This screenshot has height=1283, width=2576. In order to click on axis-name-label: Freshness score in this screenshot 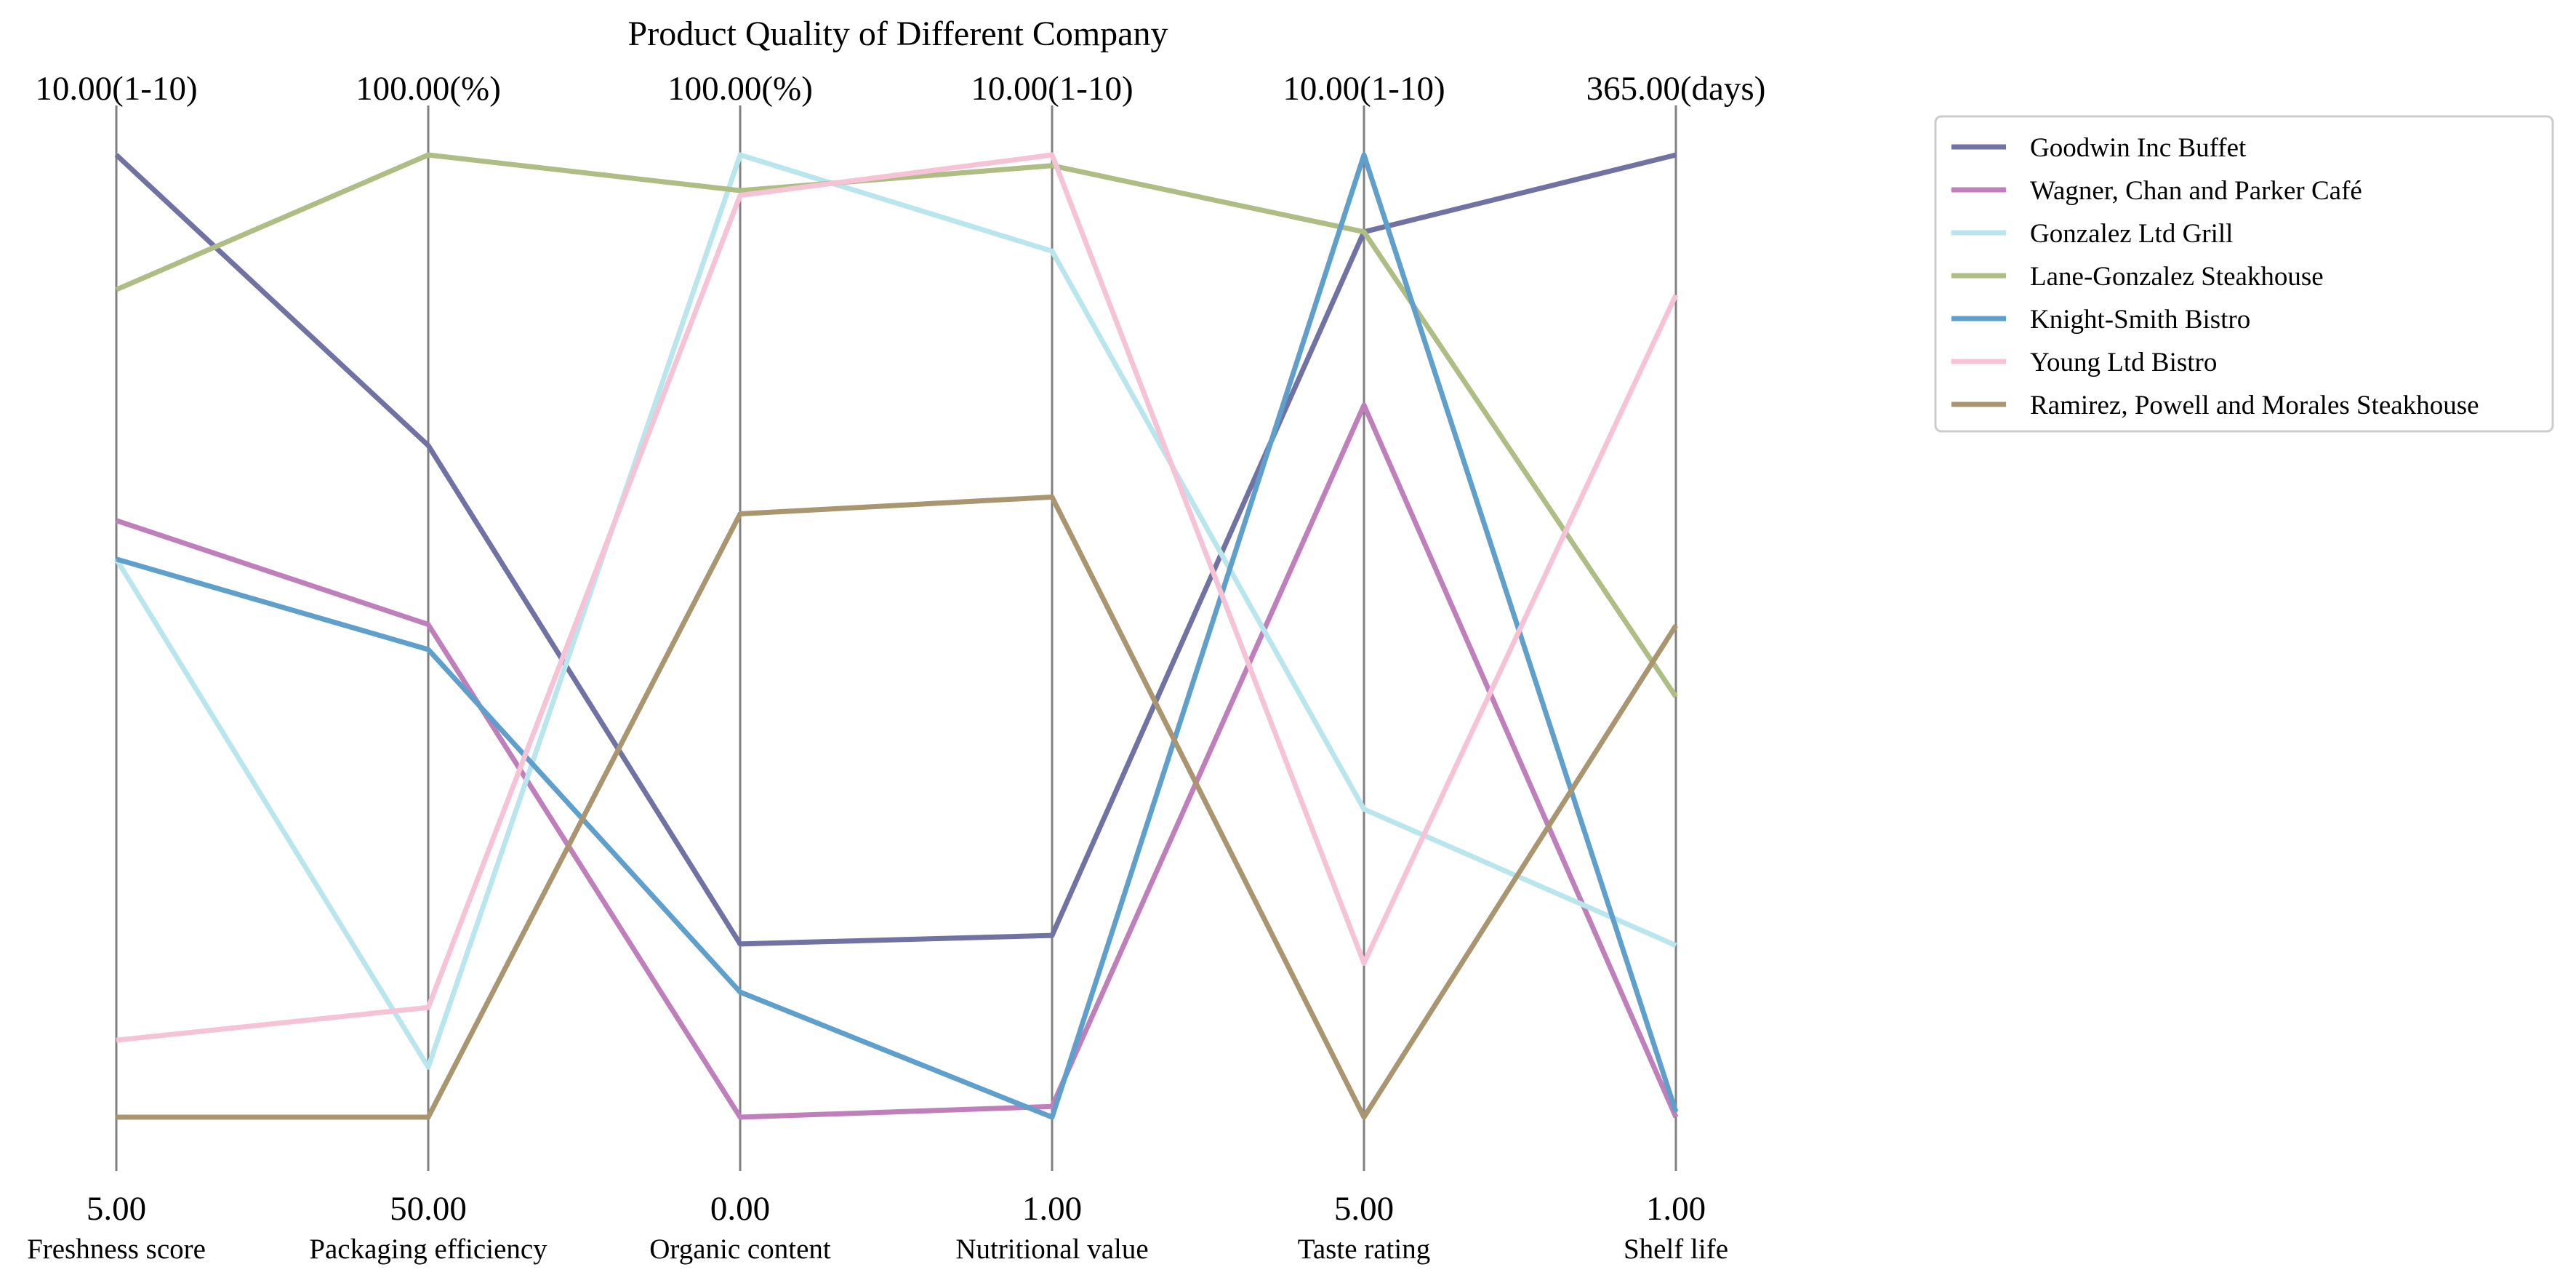, I will do `click(117, 1250)`.